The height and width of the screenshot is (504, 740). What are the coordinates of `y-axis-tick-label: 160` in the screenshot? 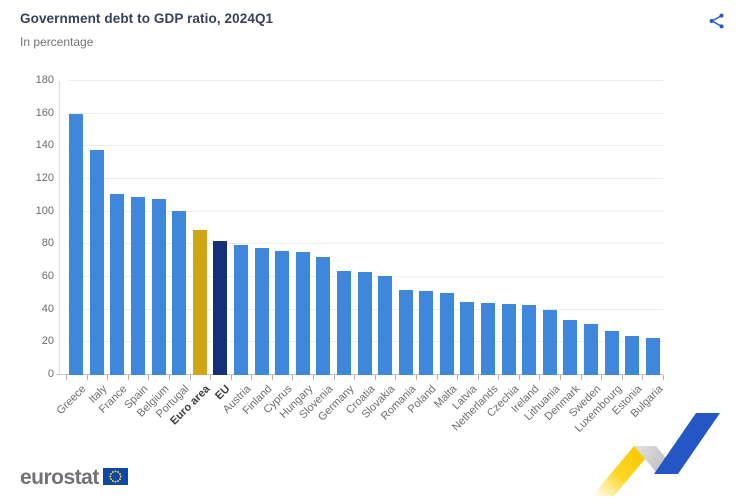 It's located at (44, 112).